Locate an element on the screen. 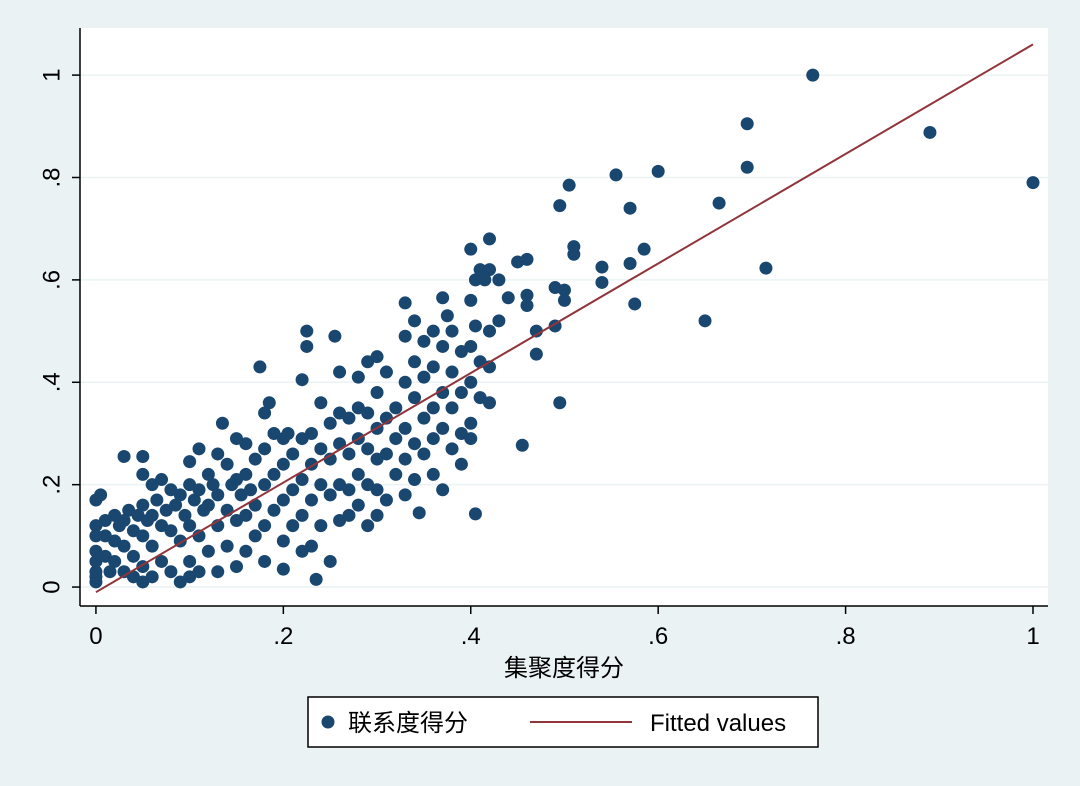 The width and height of the screenshot is (1080, 786). y-axis-ticks: 0 .2 .4 .6 .8 1 is located at coordinates (59, 331).